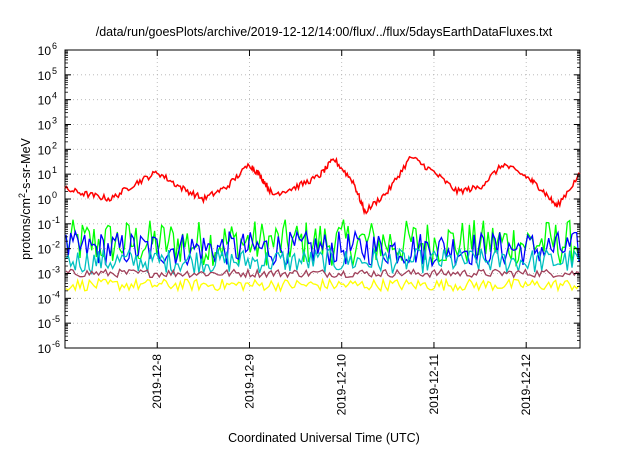 The height and width of the screenshot is (453, 640). What do you see at coordinates (54, 96) in the screenshot?
I see `y-tick-exponent: 4` at bounding box center [54, 96].